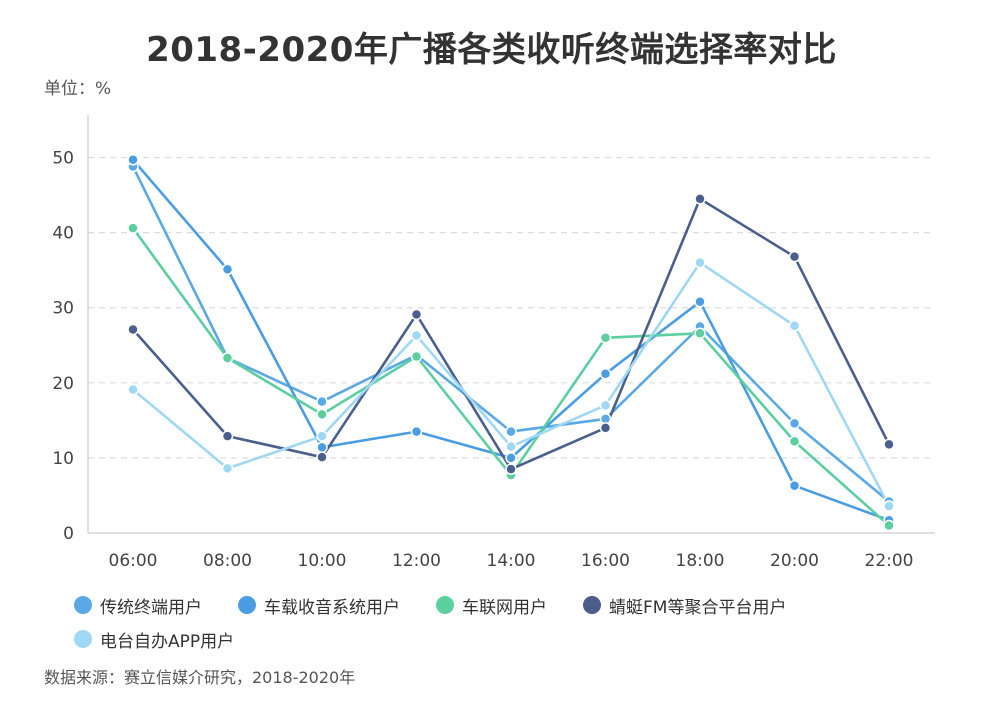 Image resolution: width=983 pixels, height=720 pixels. Describe the element at coordinates (68, 534) in the screenshot. I see `y-tick-label: 0` at that location.